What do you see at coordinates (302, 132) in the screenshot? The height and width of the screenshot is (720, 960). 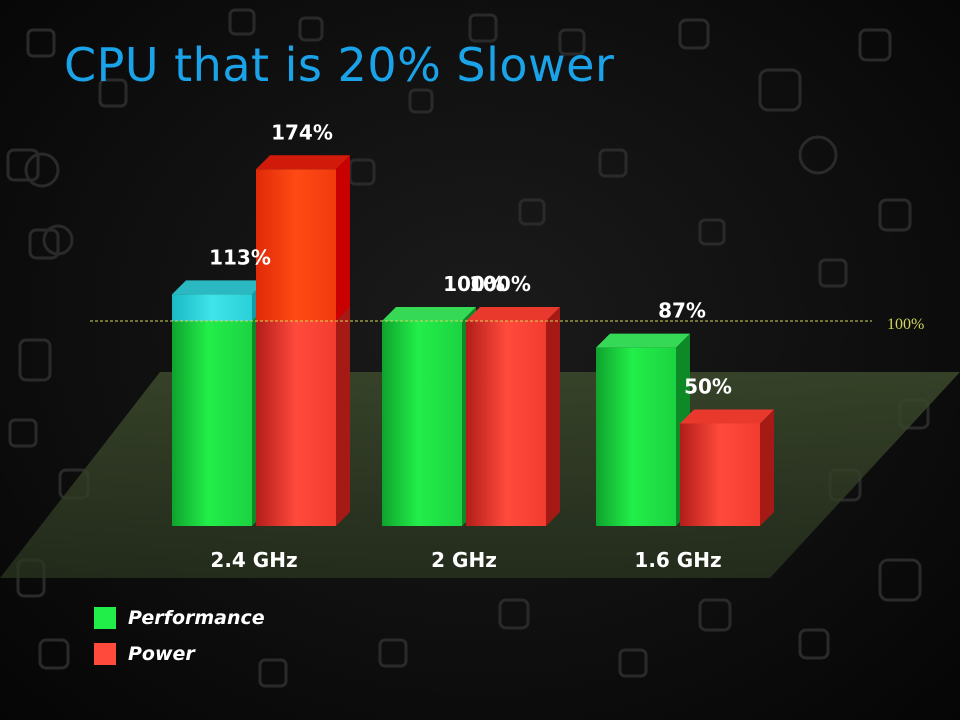 I see `power-value-label-0: 174%` at bounding box center [302, 132].